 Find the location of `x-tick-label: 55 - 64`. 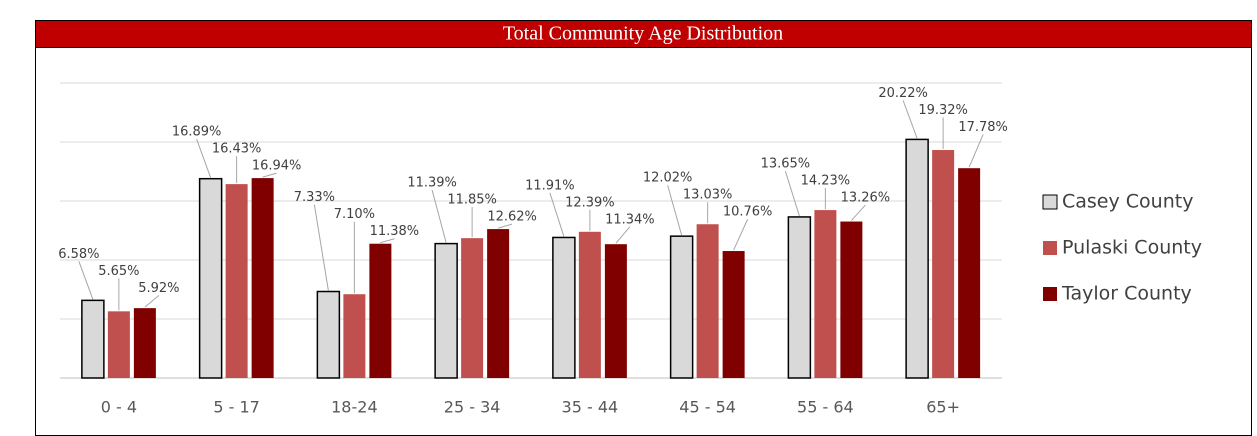

x-tick-label: 55 - 64 is located at coordinates (825, 407).